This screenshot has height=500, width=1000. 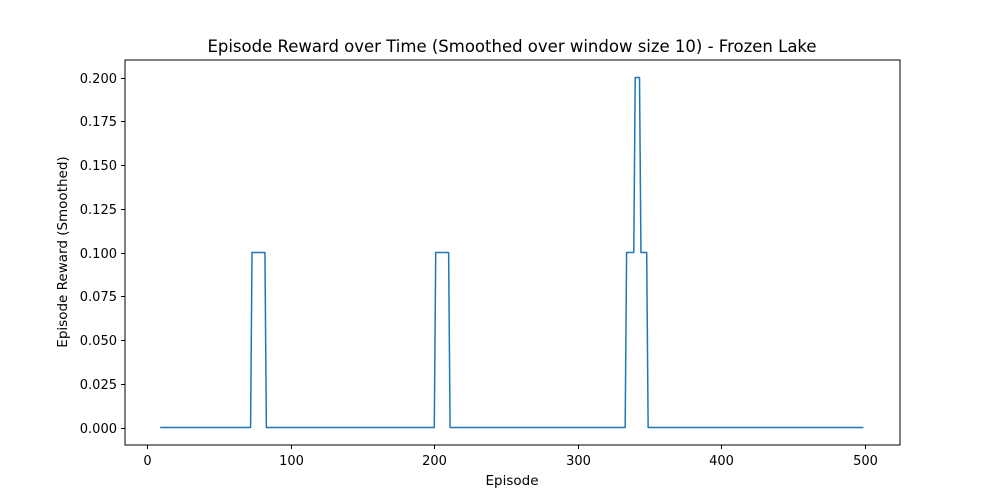 What do you see at coordinates (578, 461) in the screenshot?
I see `x-tick-label: 300` at bounding box center [578, 461].